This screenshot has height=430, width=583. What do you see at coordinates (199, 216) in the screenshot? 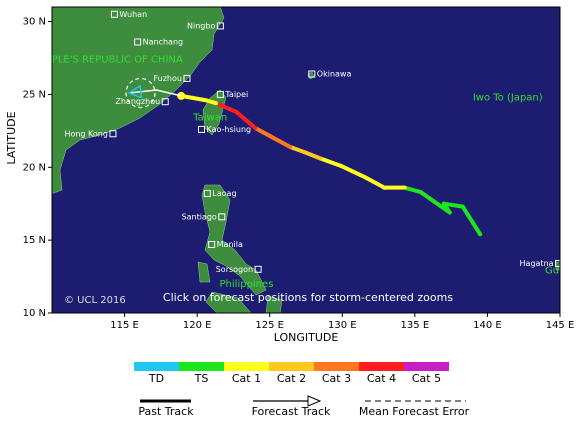
I see `city-label: Santiago` at bounding box center [199, 216].